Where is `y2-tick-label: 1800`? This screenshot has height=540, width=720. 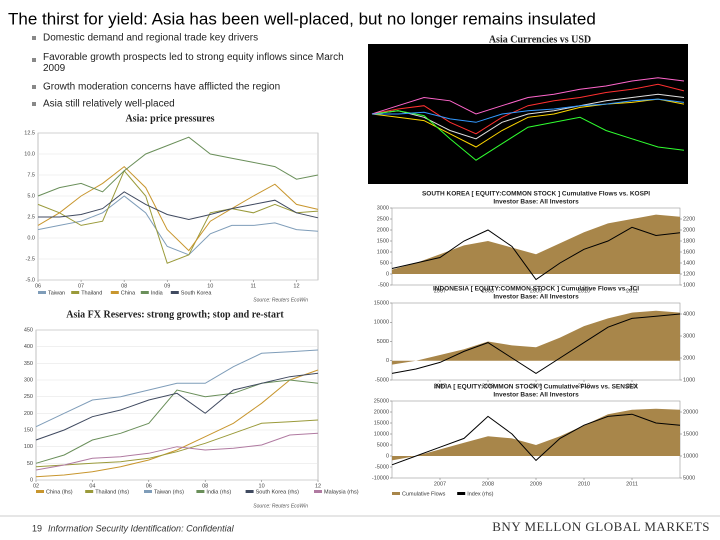 y2-tick-label: 1800 is located at coordinates (689, 241).